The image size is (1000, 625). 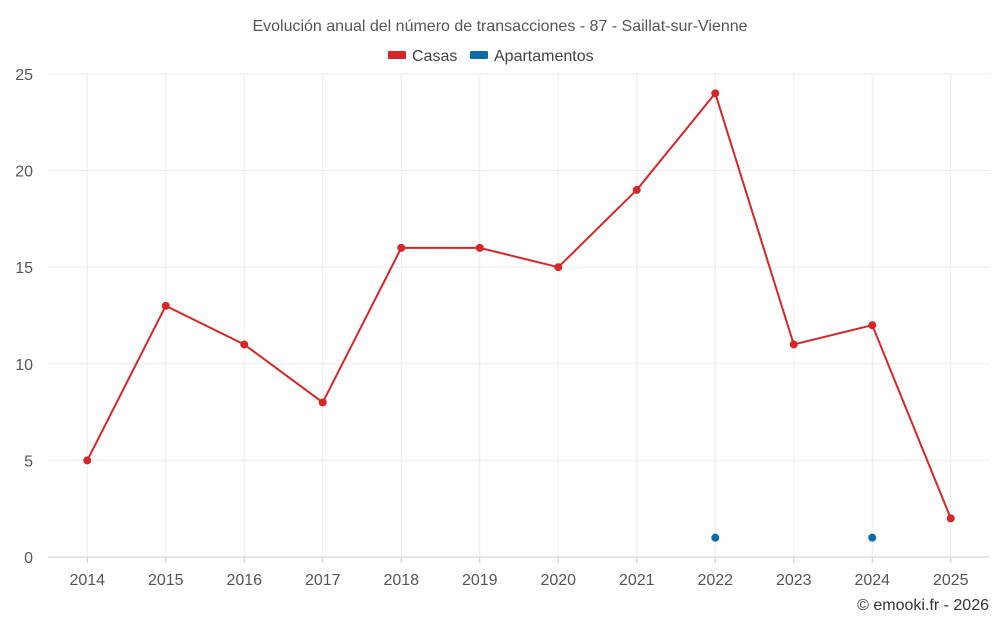 What do you see at coordinates (28, 558) in the screenshot?
I see `y-tick-label: 0` at bounding box center [28, 558].